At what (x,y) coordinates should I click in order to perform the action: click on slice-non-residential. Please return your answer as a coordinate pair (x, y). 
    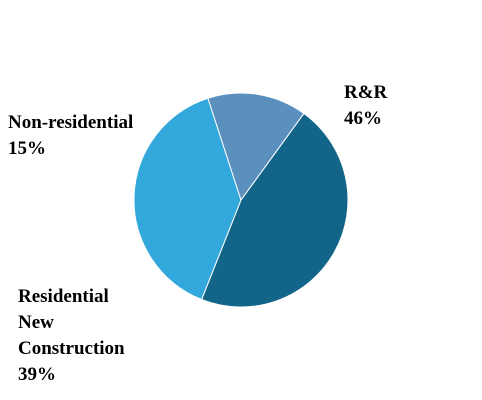
    Looking at the image, I should click on (256, 147).